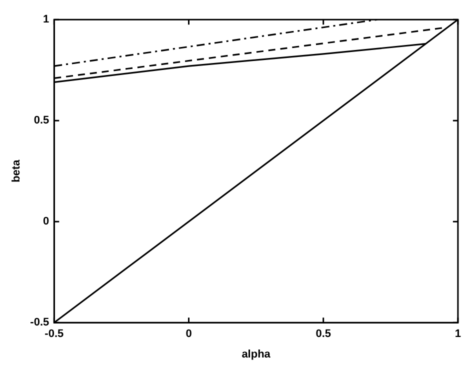  I want to click on y-tick-label: 0.5, so click(42, 120).